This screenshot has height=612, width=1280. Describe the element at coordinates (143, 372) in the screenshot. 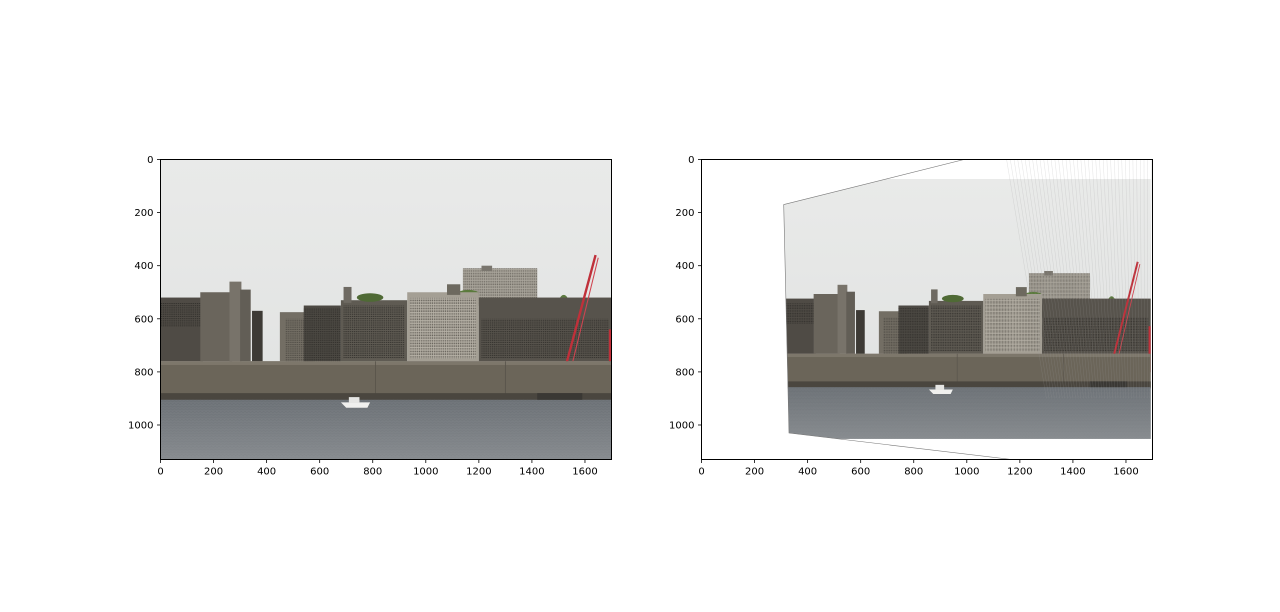

I see `left-y-tick-label: 800` at that location.